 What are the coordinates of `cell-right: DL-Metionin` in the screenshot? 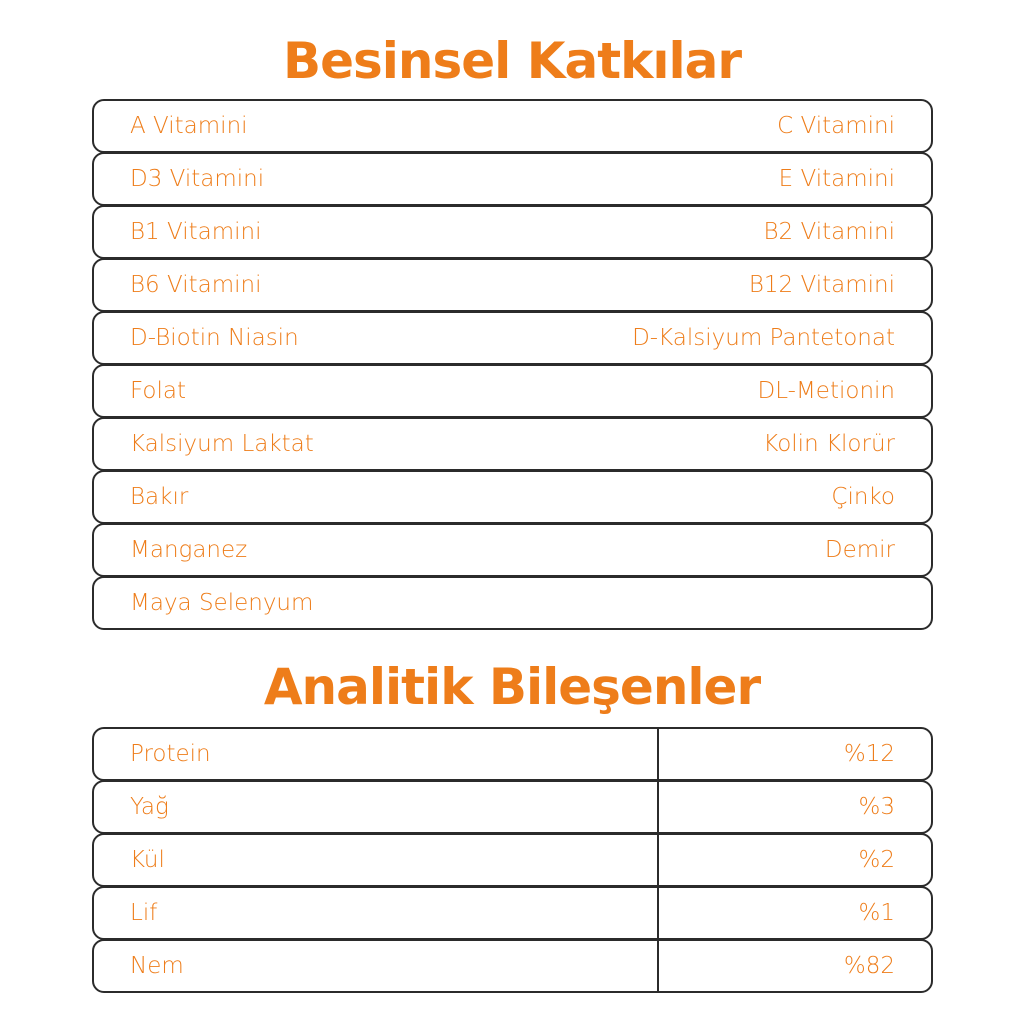 It's located at (826, 391).